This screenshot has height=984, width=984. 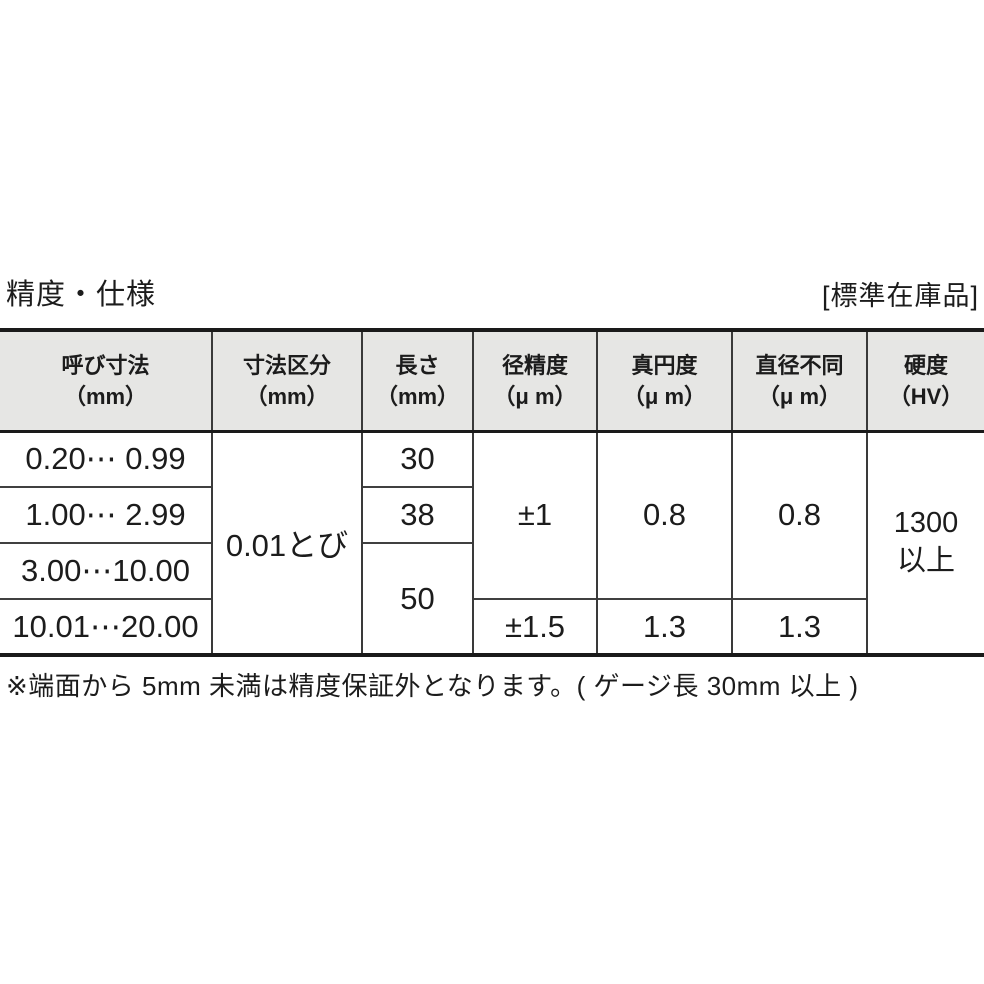 What do you see at coordinates (664, 365) in the screenshot?
I see `col-header-label: 真円度` at bounding box center [664, 365].